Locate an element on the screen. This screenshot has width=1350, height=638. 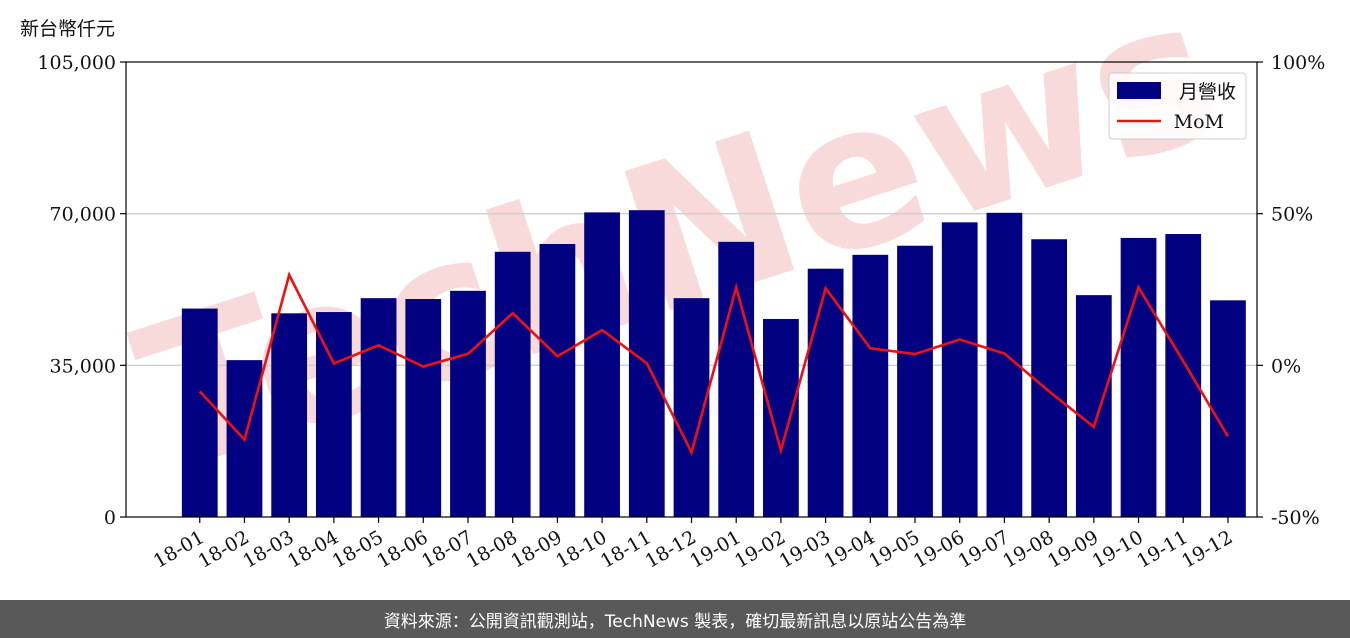
x-tick-label: 18-07 is located at coordinates (447, 549).